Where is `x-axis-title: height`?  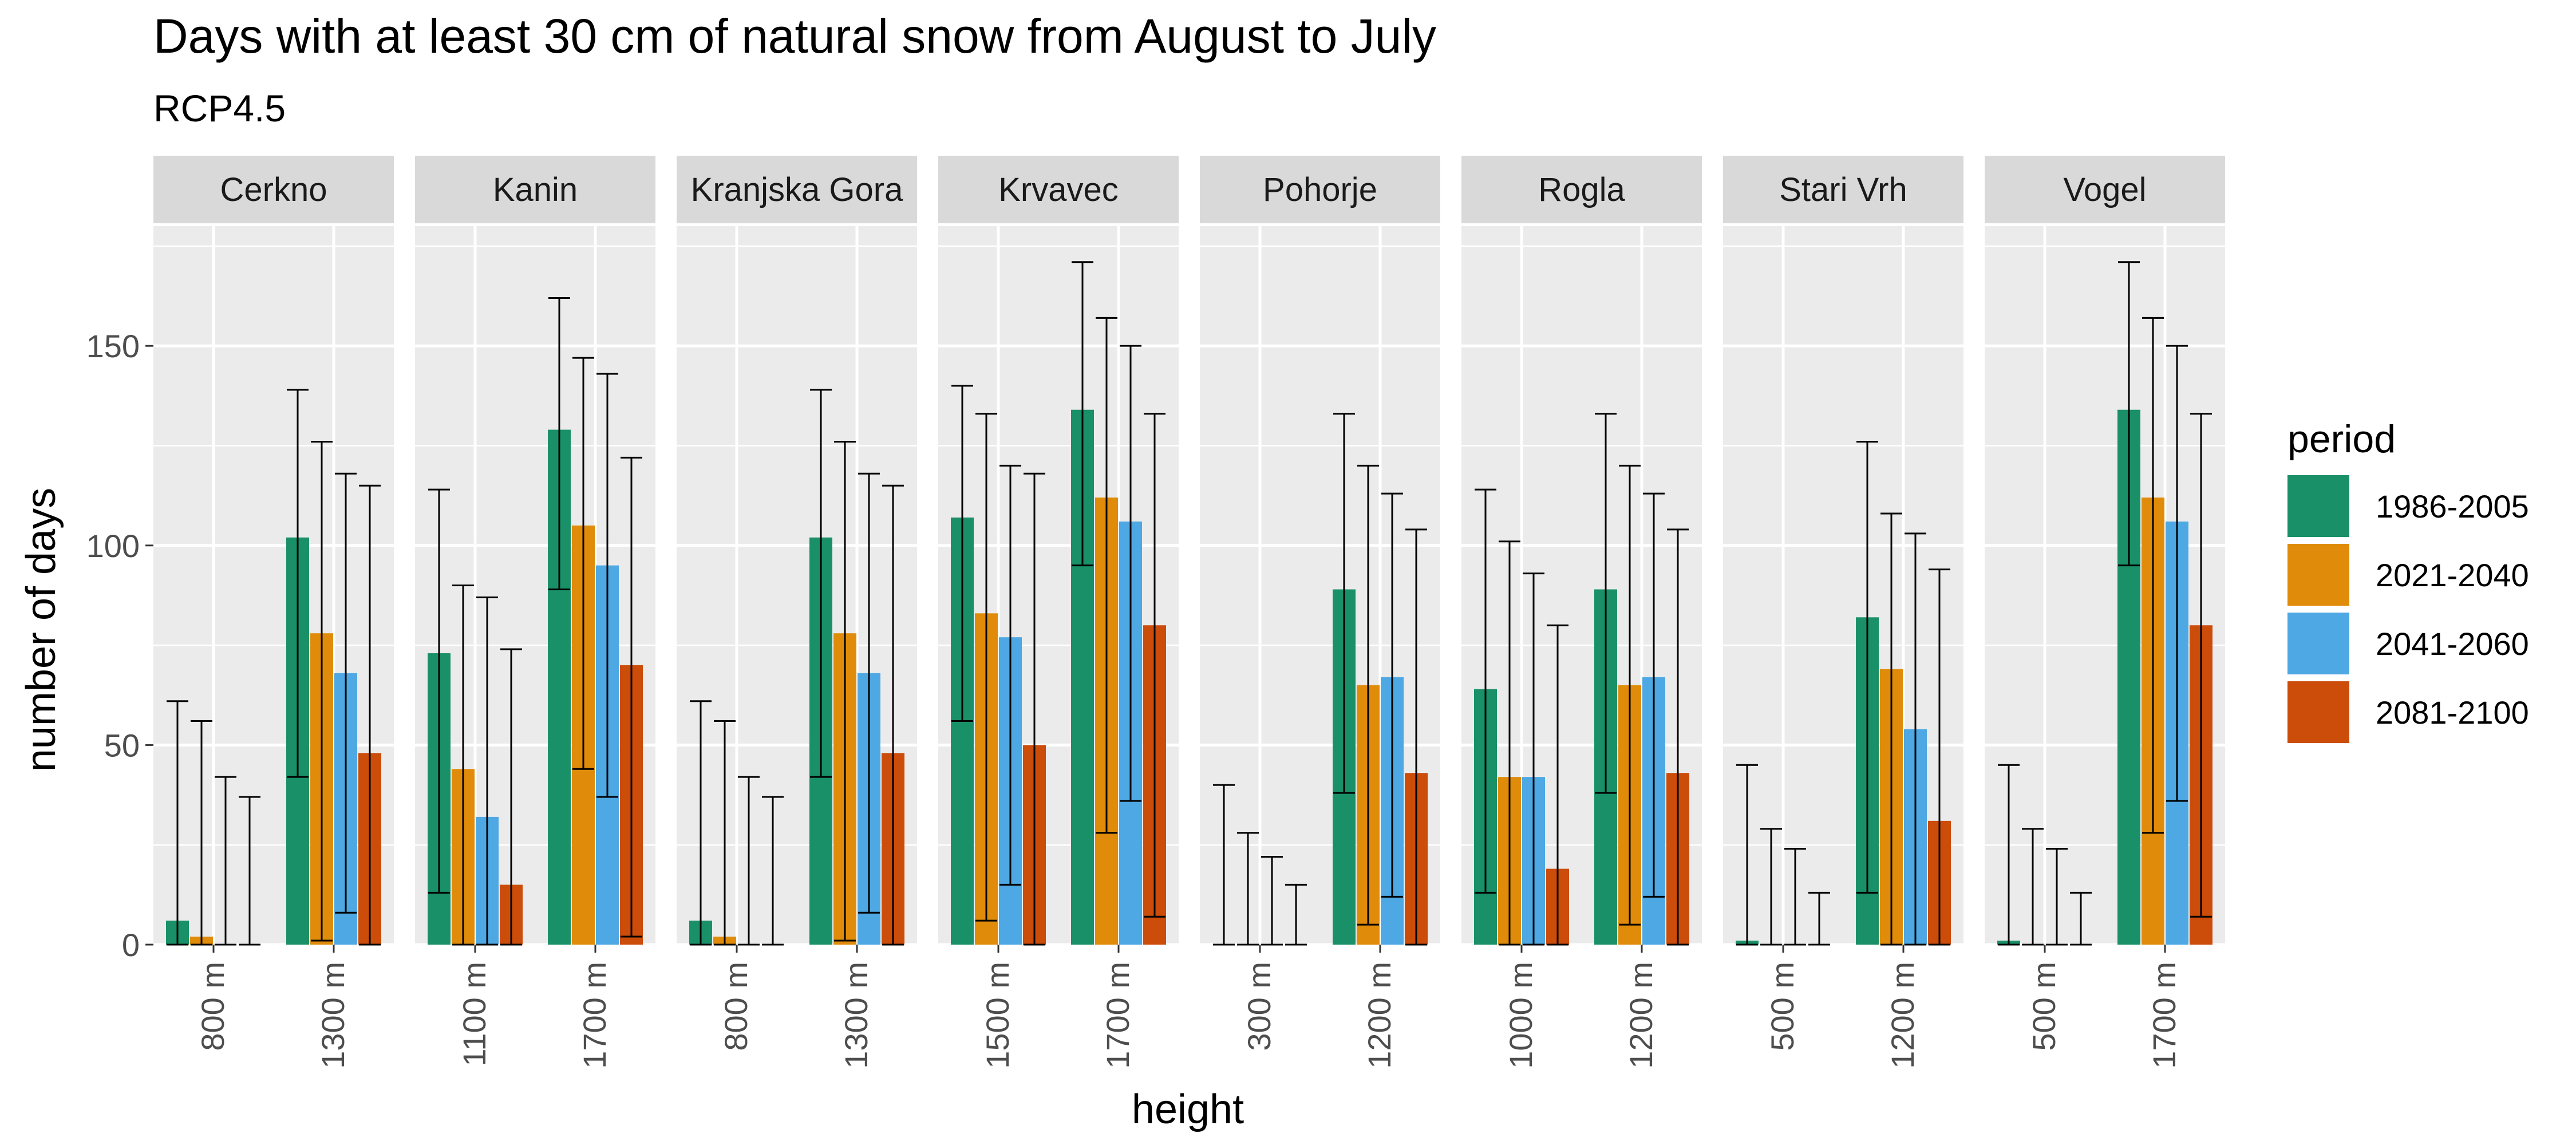
x-axis-title: height is located at coordinates (1188, 1110).